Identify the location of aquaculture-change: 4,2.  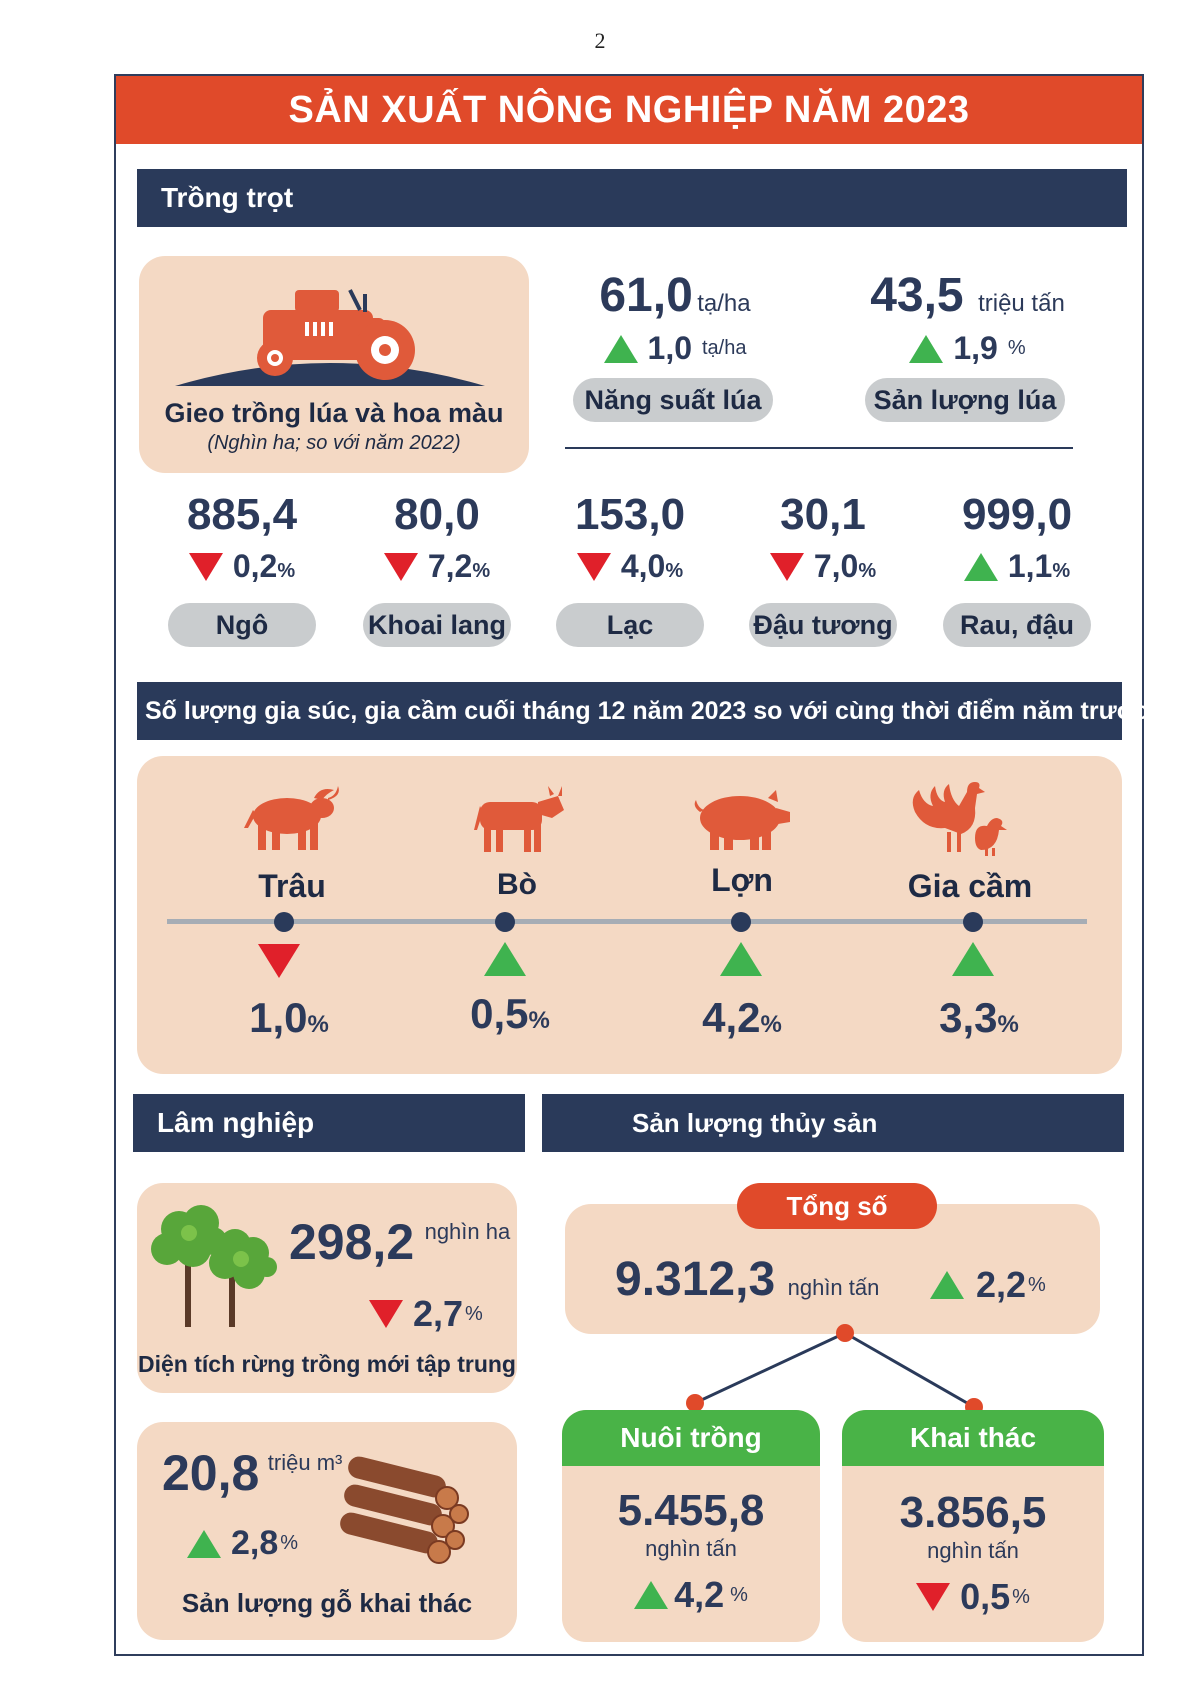
(699, 1594).